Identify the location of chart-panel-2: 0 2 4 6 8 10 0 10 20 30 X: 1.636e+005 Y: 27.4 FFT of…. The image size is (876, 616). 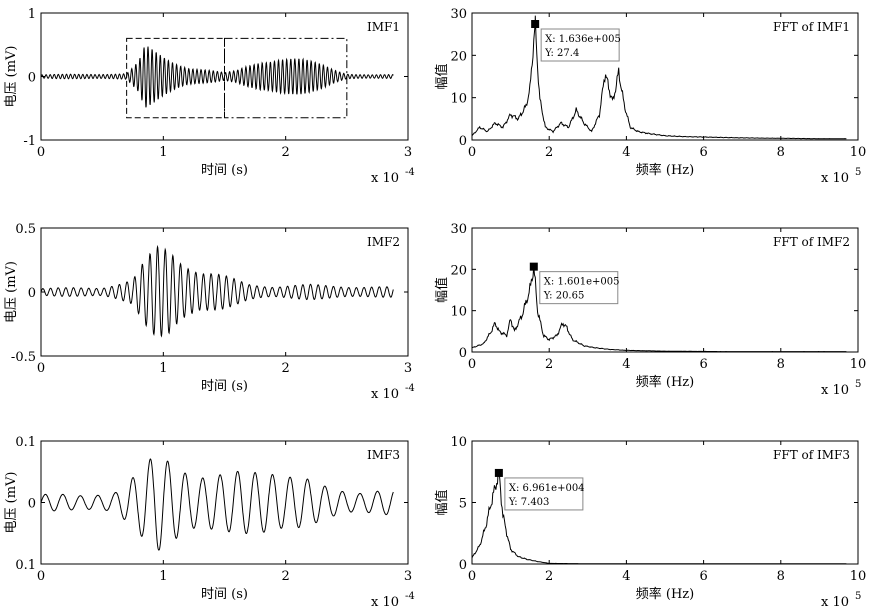
(650, 96).